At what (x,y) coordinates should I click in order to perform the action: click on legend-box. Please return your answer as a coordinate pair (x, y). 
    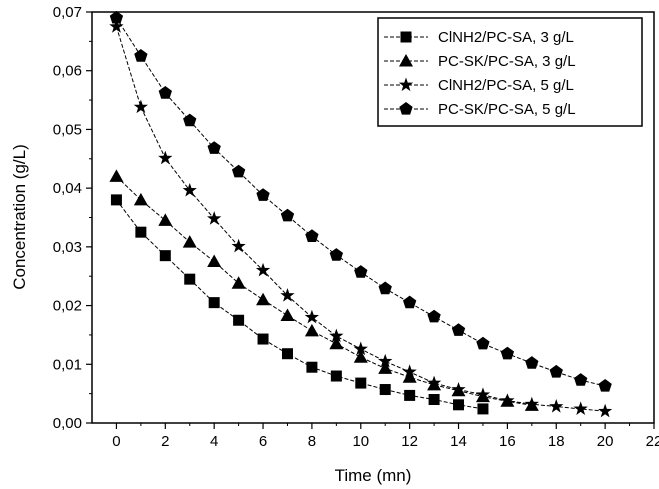
    Looking at the image, I should click on (510, 72).